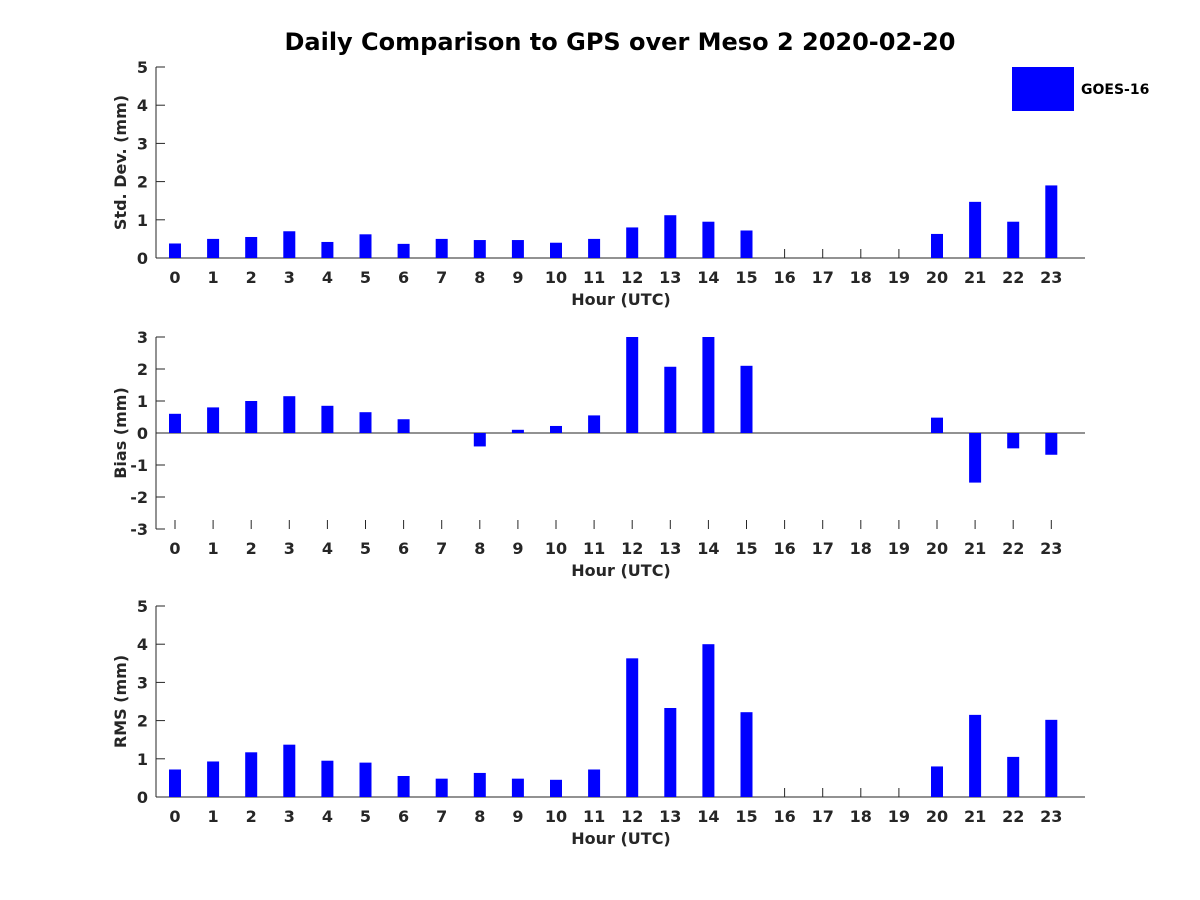 The image size is (1200, 900). Describe the element at coordinates (784, 816) in the screenshot. I see `x-tick-label: 16` at that location.